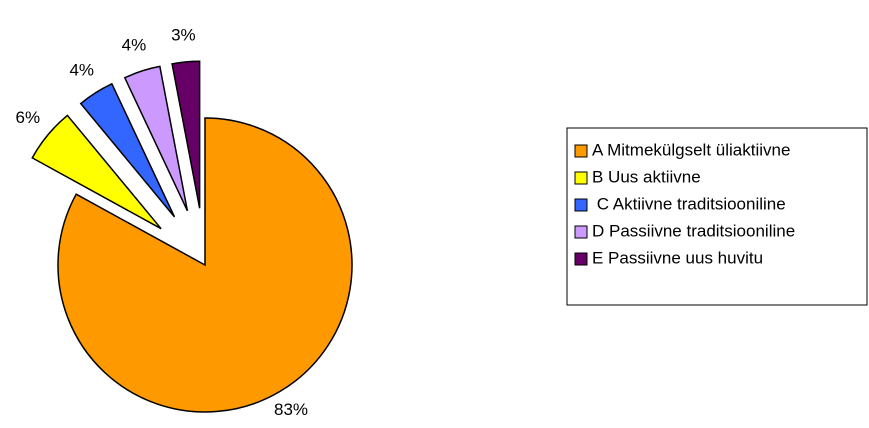 The image size is (869, 428). I want to click on legend-box, so click(717, 216).